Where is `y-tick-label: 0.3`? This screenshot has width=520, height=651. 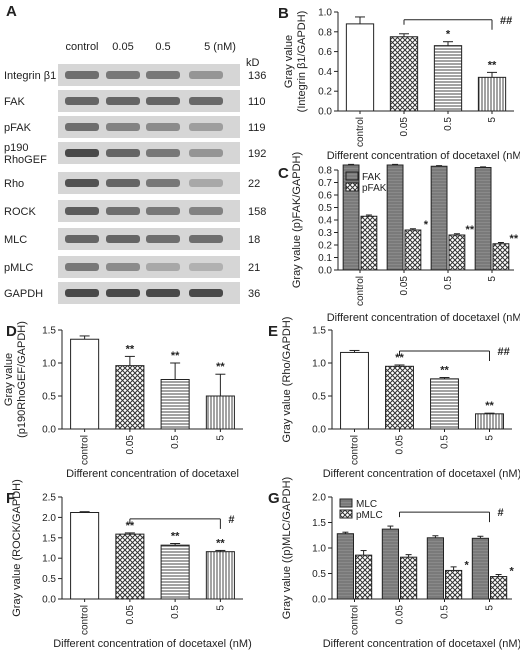 y-tick-label: 0.3 is located at coordinates (325, 233).